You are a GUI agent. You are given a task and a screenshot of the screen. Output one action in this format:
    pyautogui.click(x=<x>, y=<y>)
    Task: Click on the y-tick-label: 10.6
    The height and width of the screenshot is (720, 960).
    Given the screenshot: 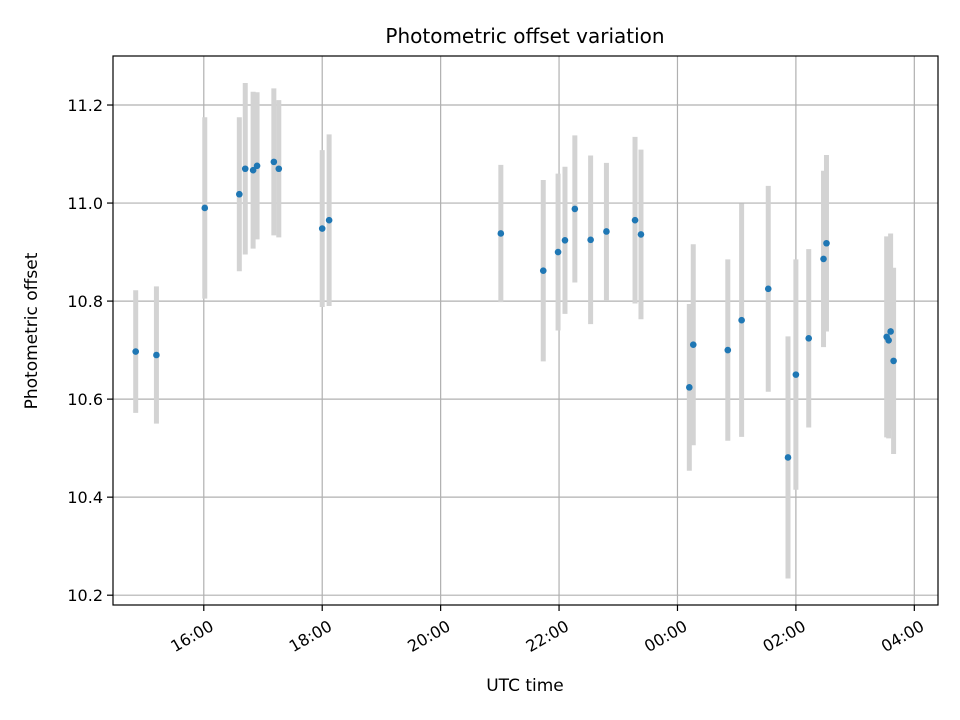 What is the action you would take?
    pyautogui.click(x=85, y=399)
    